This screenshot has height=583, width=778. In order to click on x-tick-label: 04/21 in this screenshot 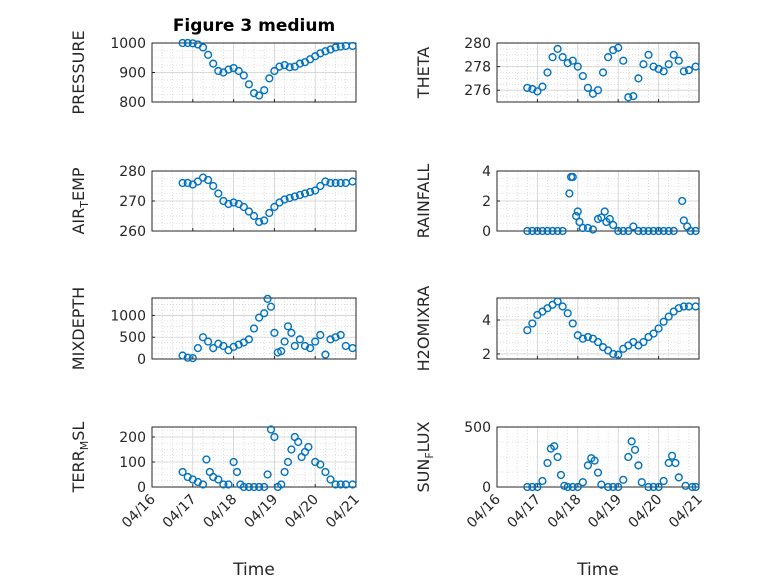, I will do `click(343, 512)`.